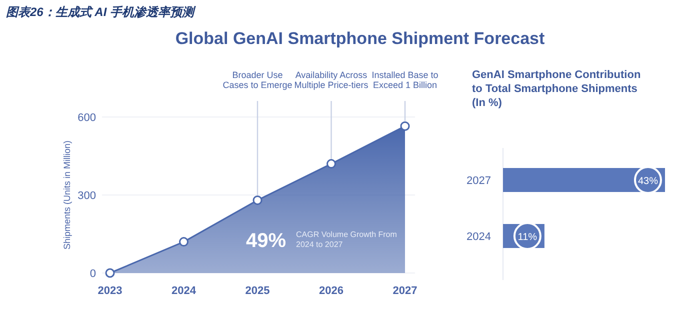 The height and width of the screenshot is (329, 686). Describe the element at coordinates (257, 291) in the screenshot. I see `x-tick-label: 2025` at that location.